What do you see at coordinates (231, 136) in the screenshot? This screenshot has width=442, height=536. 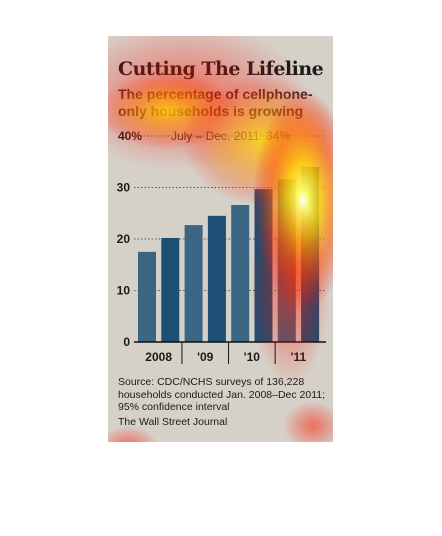 I see `annotation-label: July – Dec. 2011: 34%` at bounding box center [231, 136].